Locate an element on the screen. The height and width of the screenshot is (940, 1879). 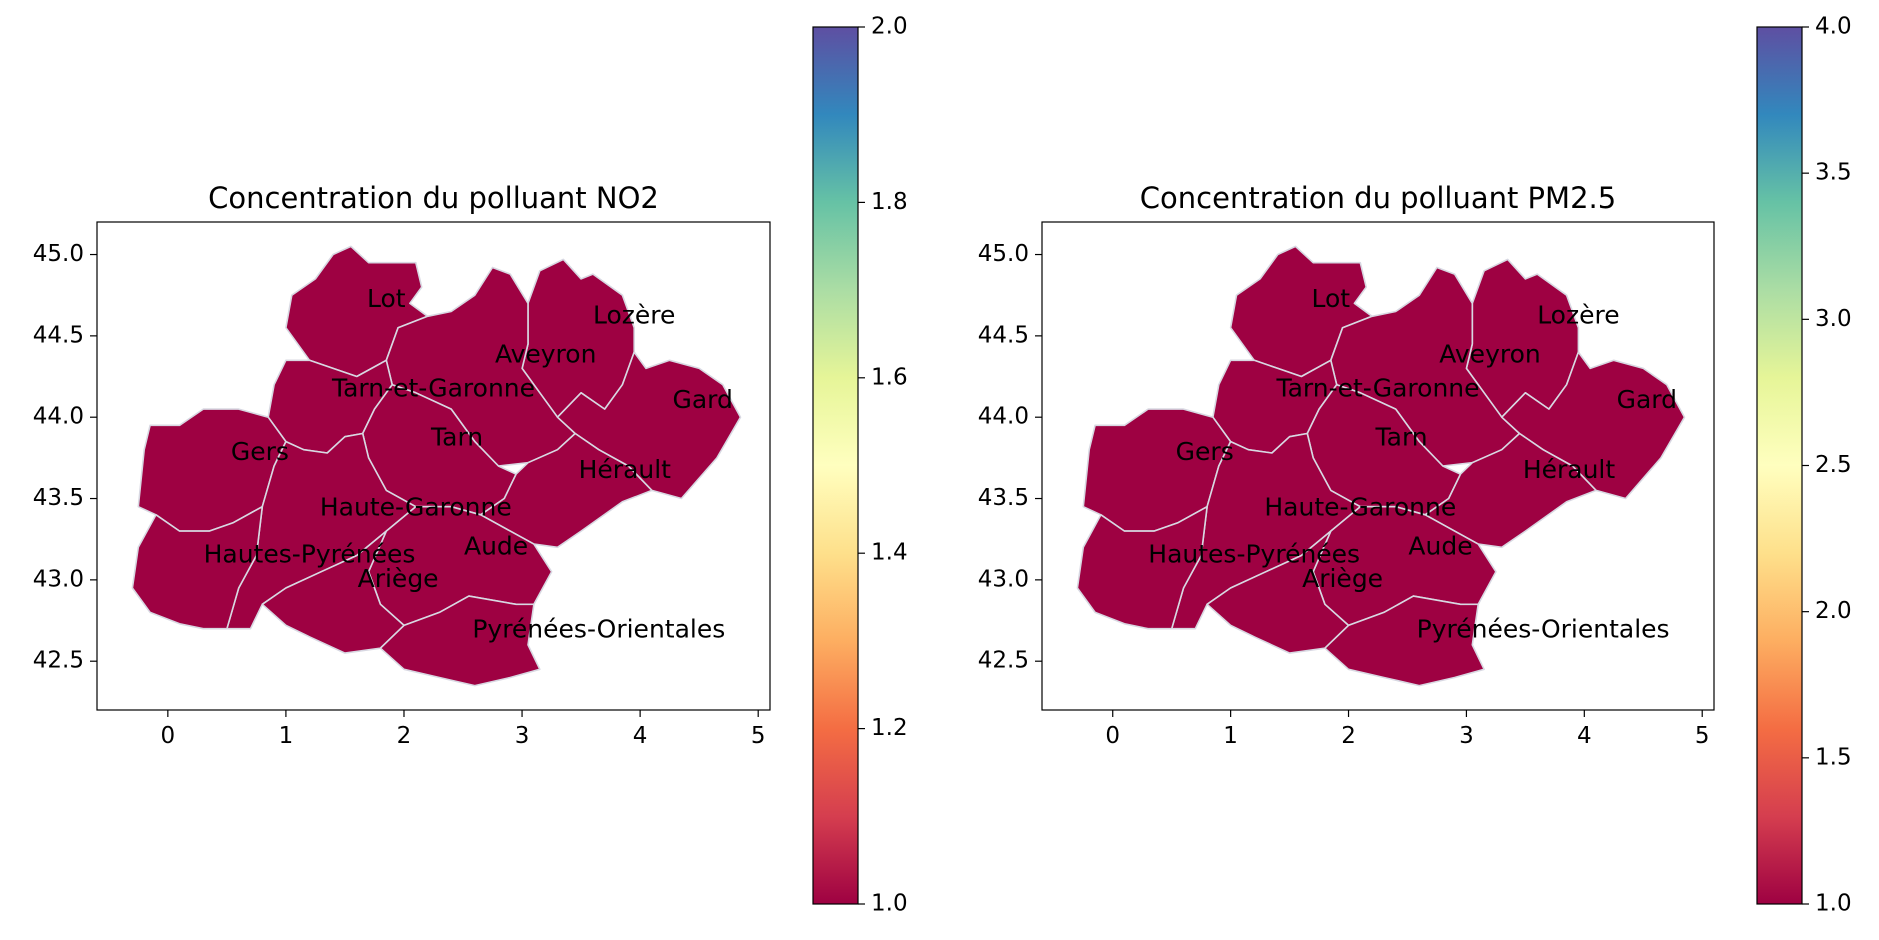
colorbar-tick-label: 1.6 is located at coordinates (889, 377).